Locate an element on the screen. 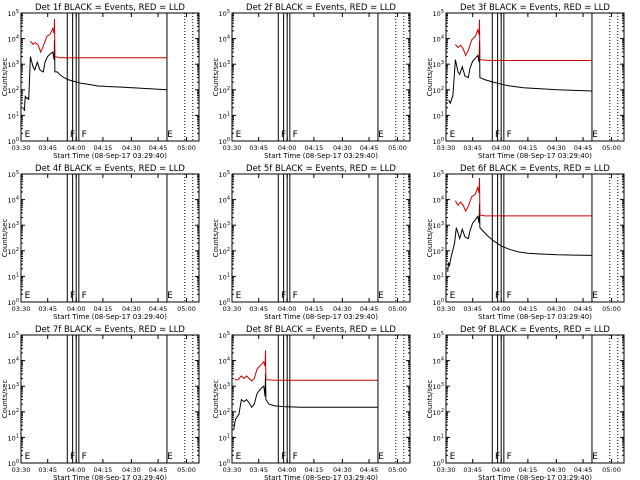 The image size is (640, 480). y-tick-label: 10⁴ is located at coordinates (224, 200).